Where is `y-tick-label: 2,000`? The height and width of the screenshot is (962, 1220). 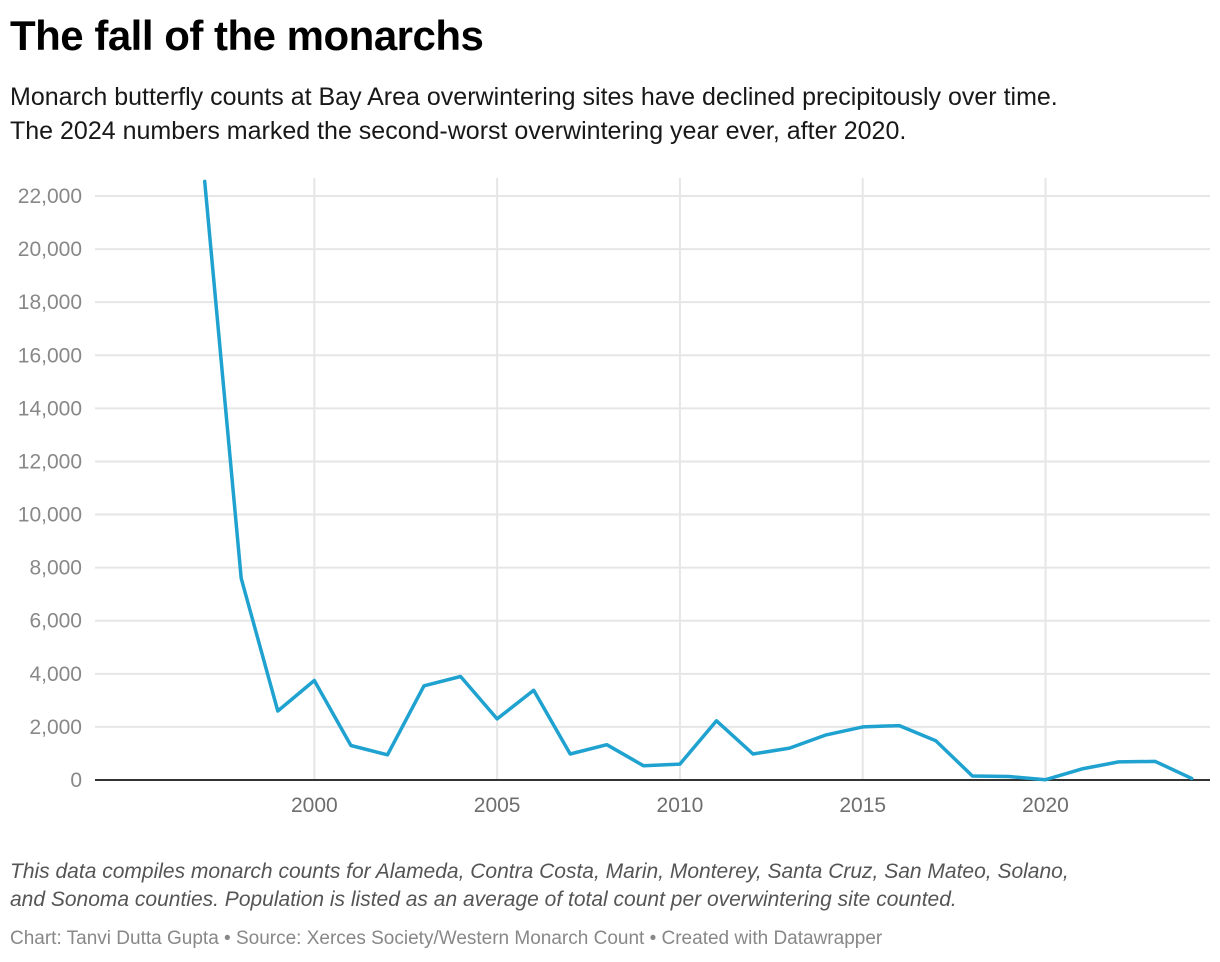
y-tick-label: 2,000 is located at coordinates (55, 727).